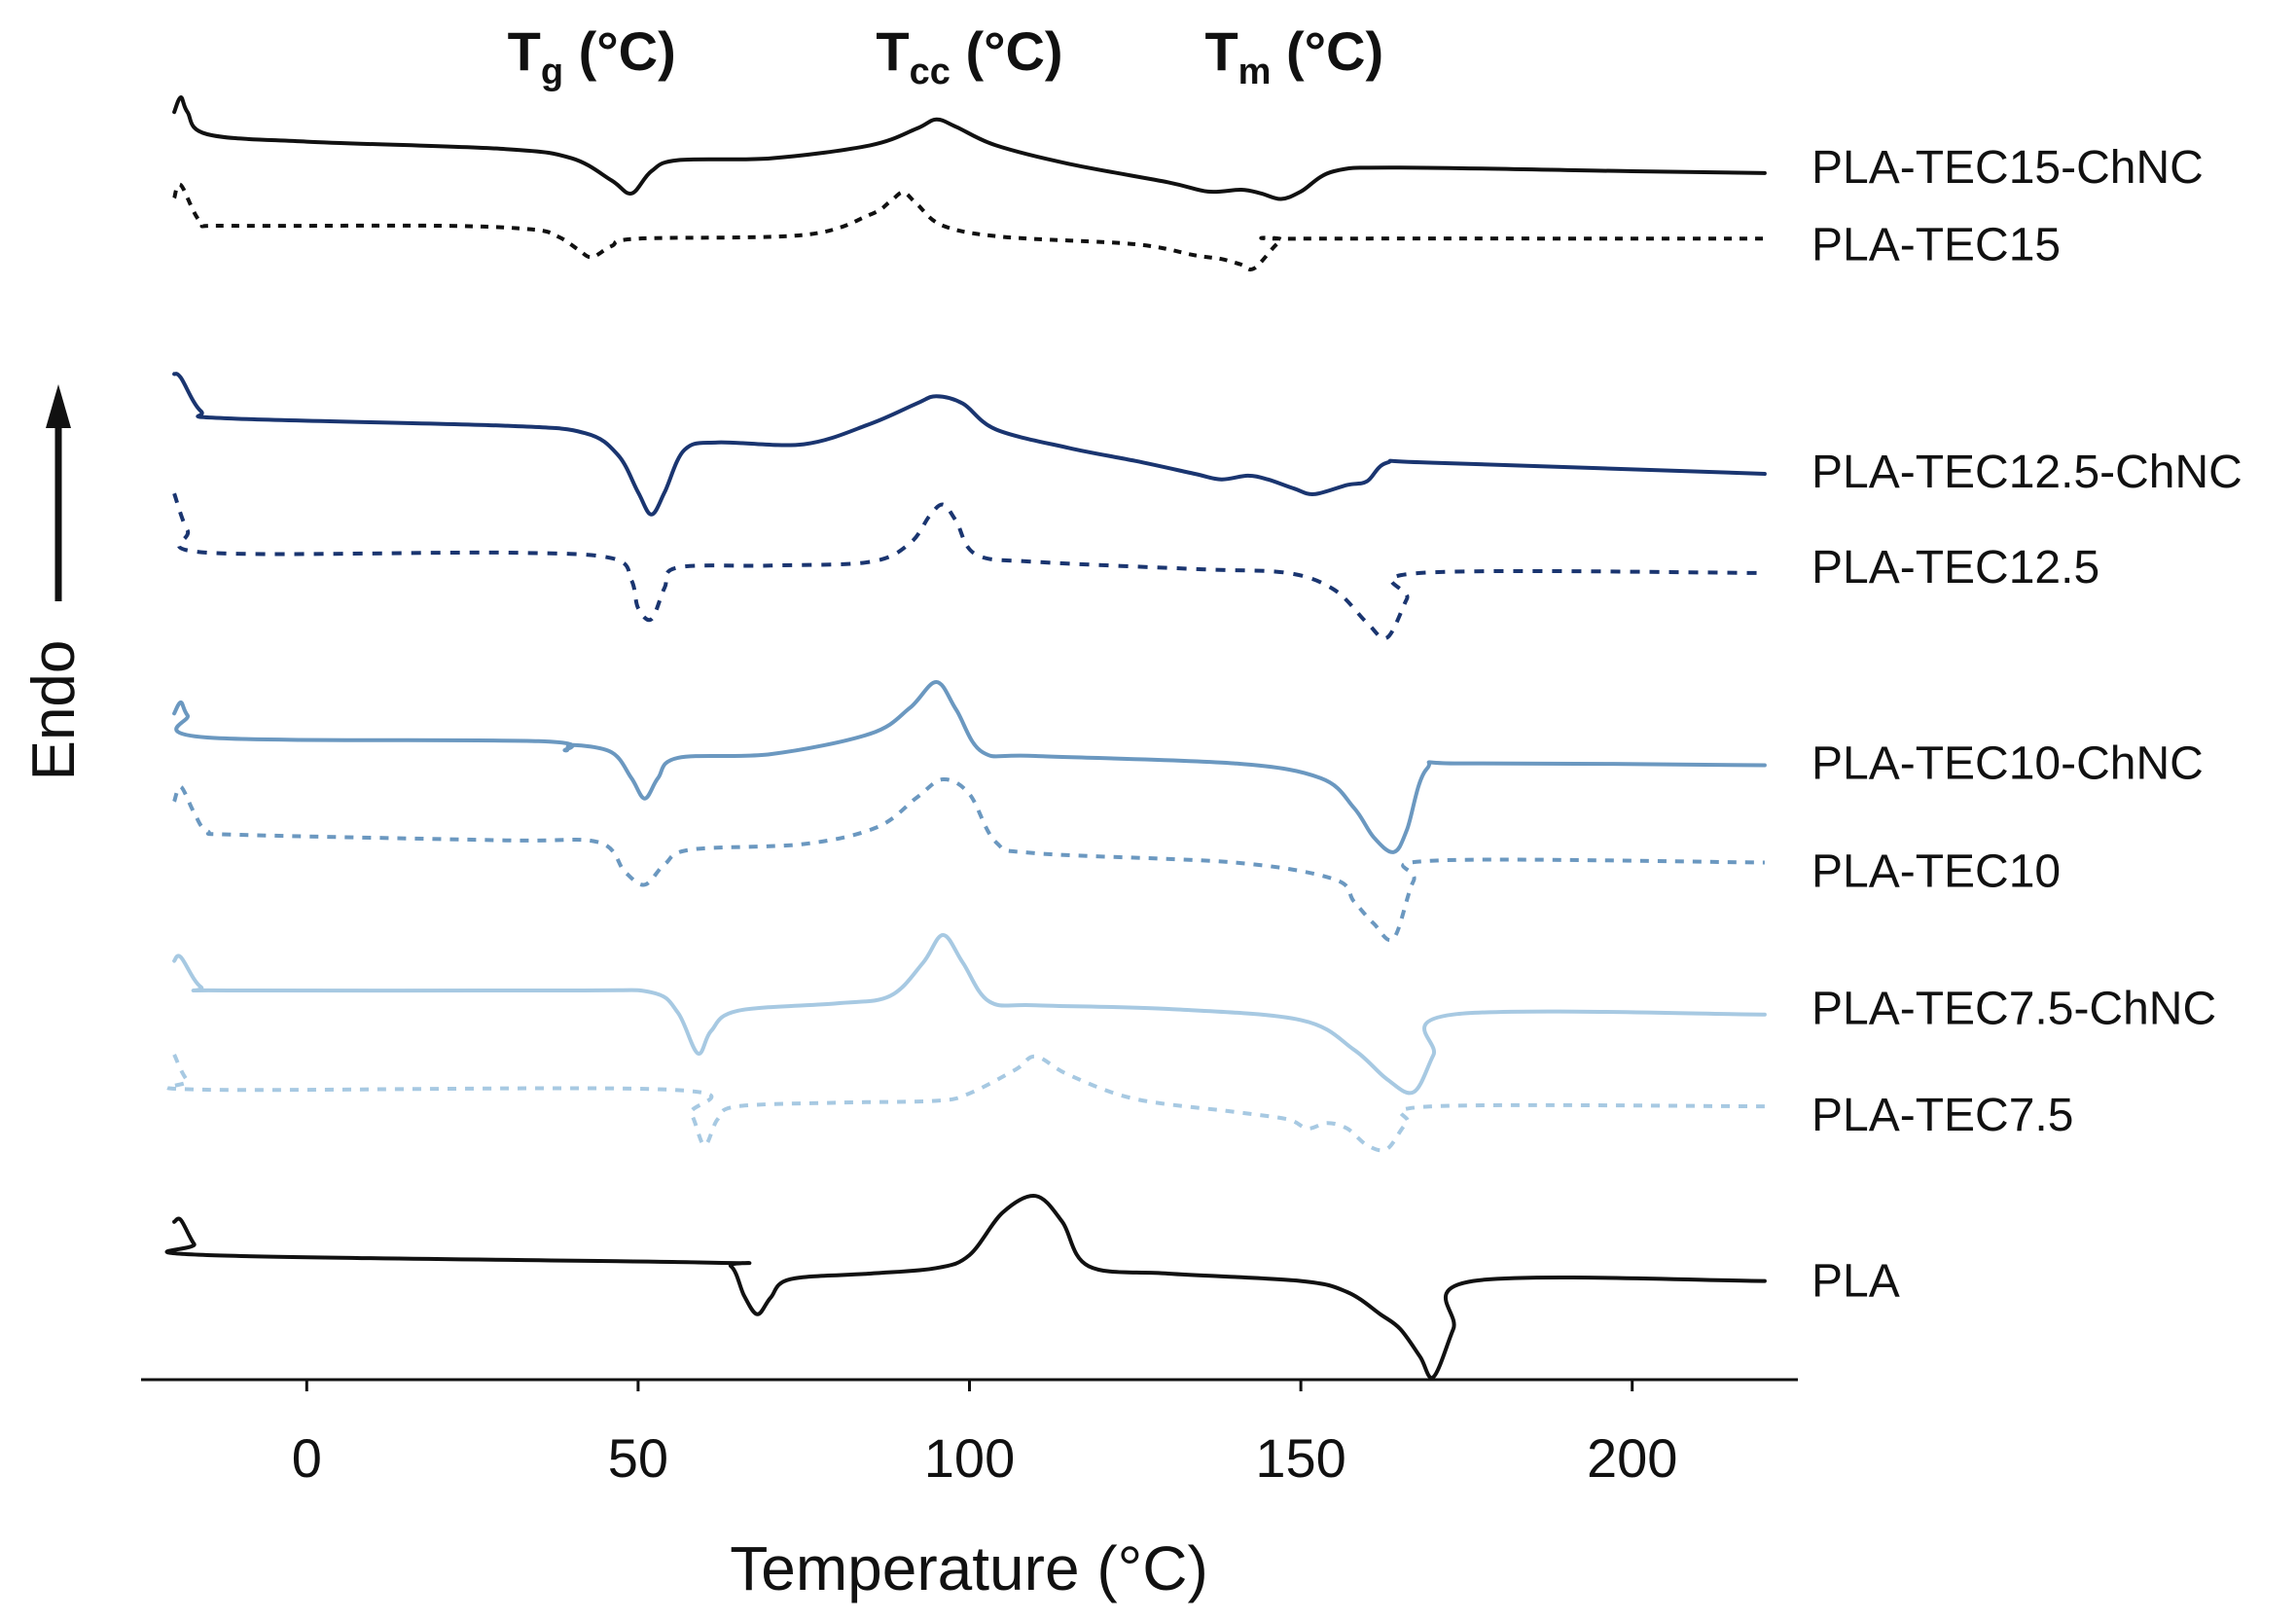 The height and width of the screenshot is (1619, 2296). What do you see at coordinates (2014, 1009) in the screenshot?
I see `legend-label-pla-tec7-5-chnc: PLA-TEC7.5-ChNC` at bounding box center [2014, 1009].